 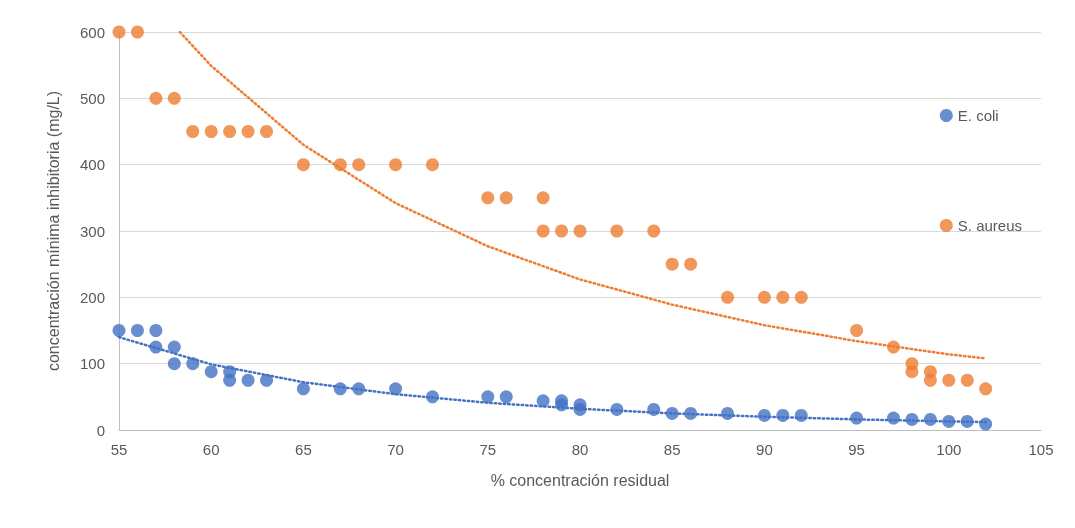 I want to click on x-tick-label: 60, so click(x=211, y=449).